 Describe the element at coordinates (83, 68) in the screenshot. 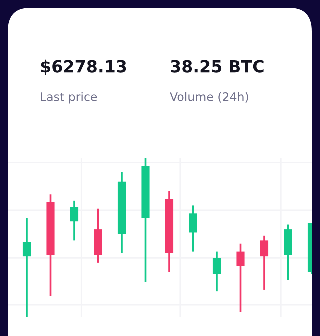

I see `text: $6278.13` at that location.